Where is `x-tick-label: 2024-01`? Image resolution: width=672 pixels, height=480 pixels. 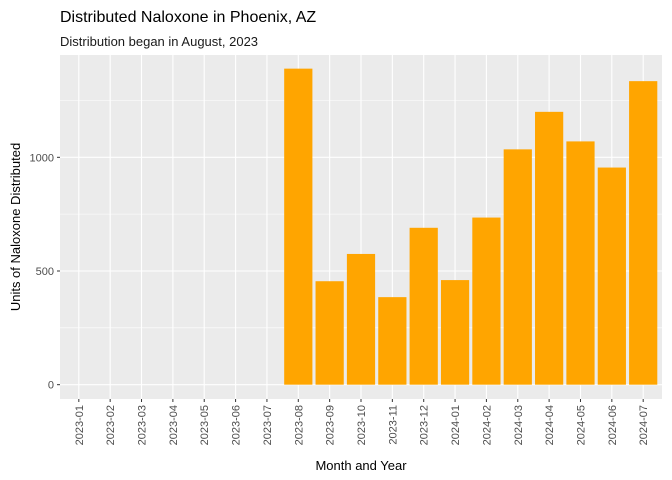
x-tick-label: 2024-01 is located at coordinates (456, 425).